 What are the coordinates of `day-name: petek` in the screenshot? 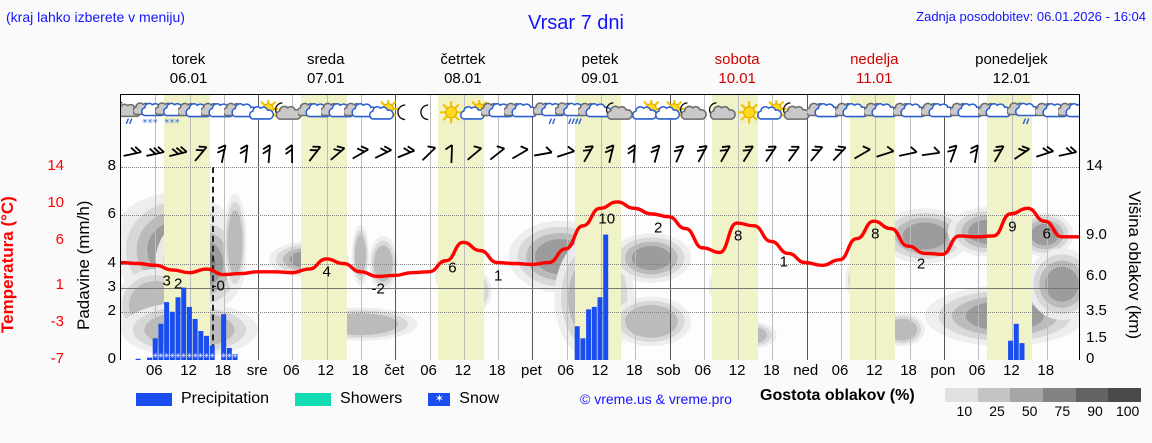 It's located at (600, 59).